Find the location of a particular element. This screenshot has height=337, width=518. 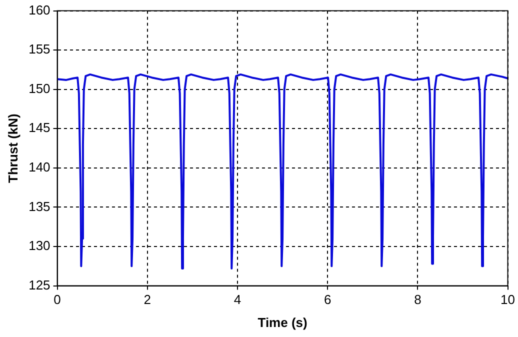

y-tick-label: 125 is located at coordinates (39, 284).